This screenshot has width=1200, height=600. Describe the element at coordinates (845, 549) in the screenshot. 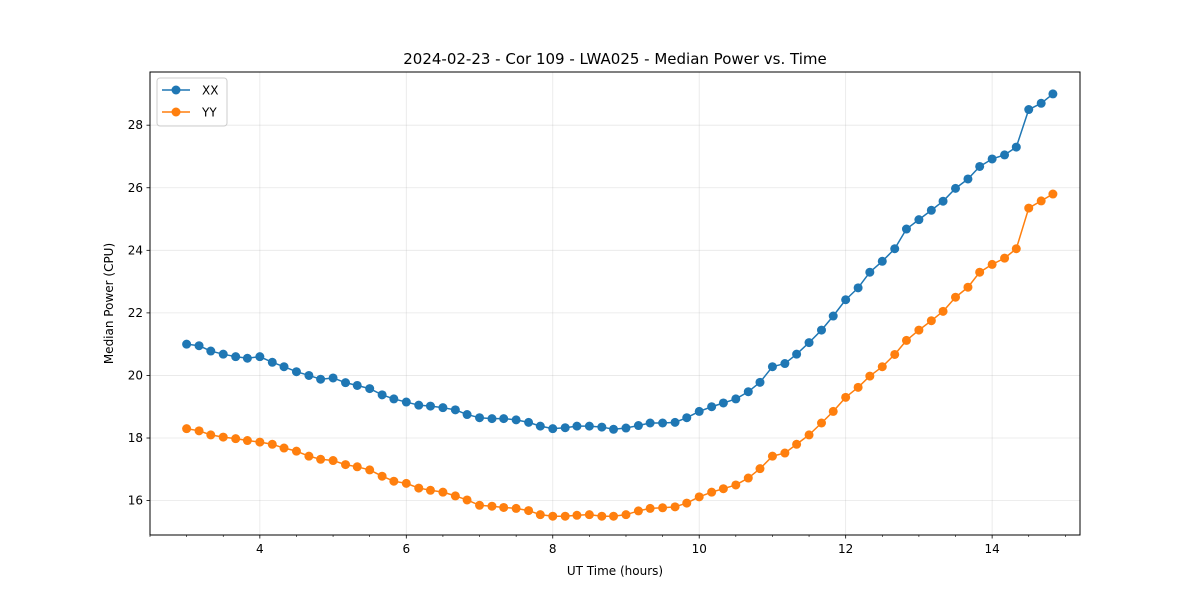

I see `x-tick-label: 12` at that location.